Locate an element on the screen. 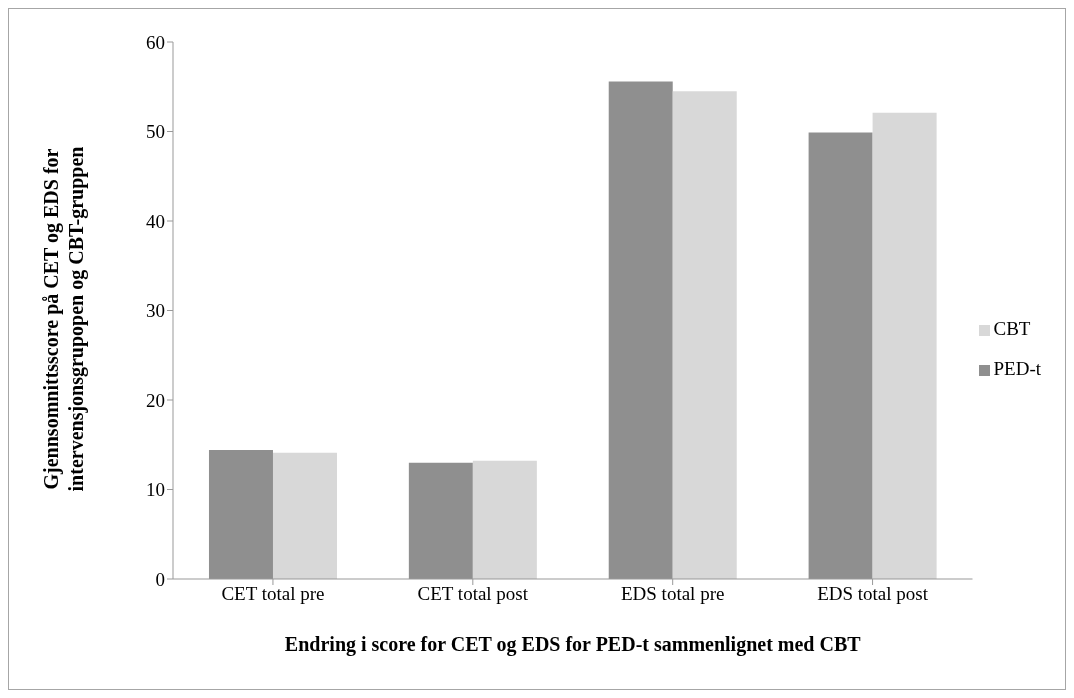  y-tick-label: 40 is located at coordinates (155, 221).